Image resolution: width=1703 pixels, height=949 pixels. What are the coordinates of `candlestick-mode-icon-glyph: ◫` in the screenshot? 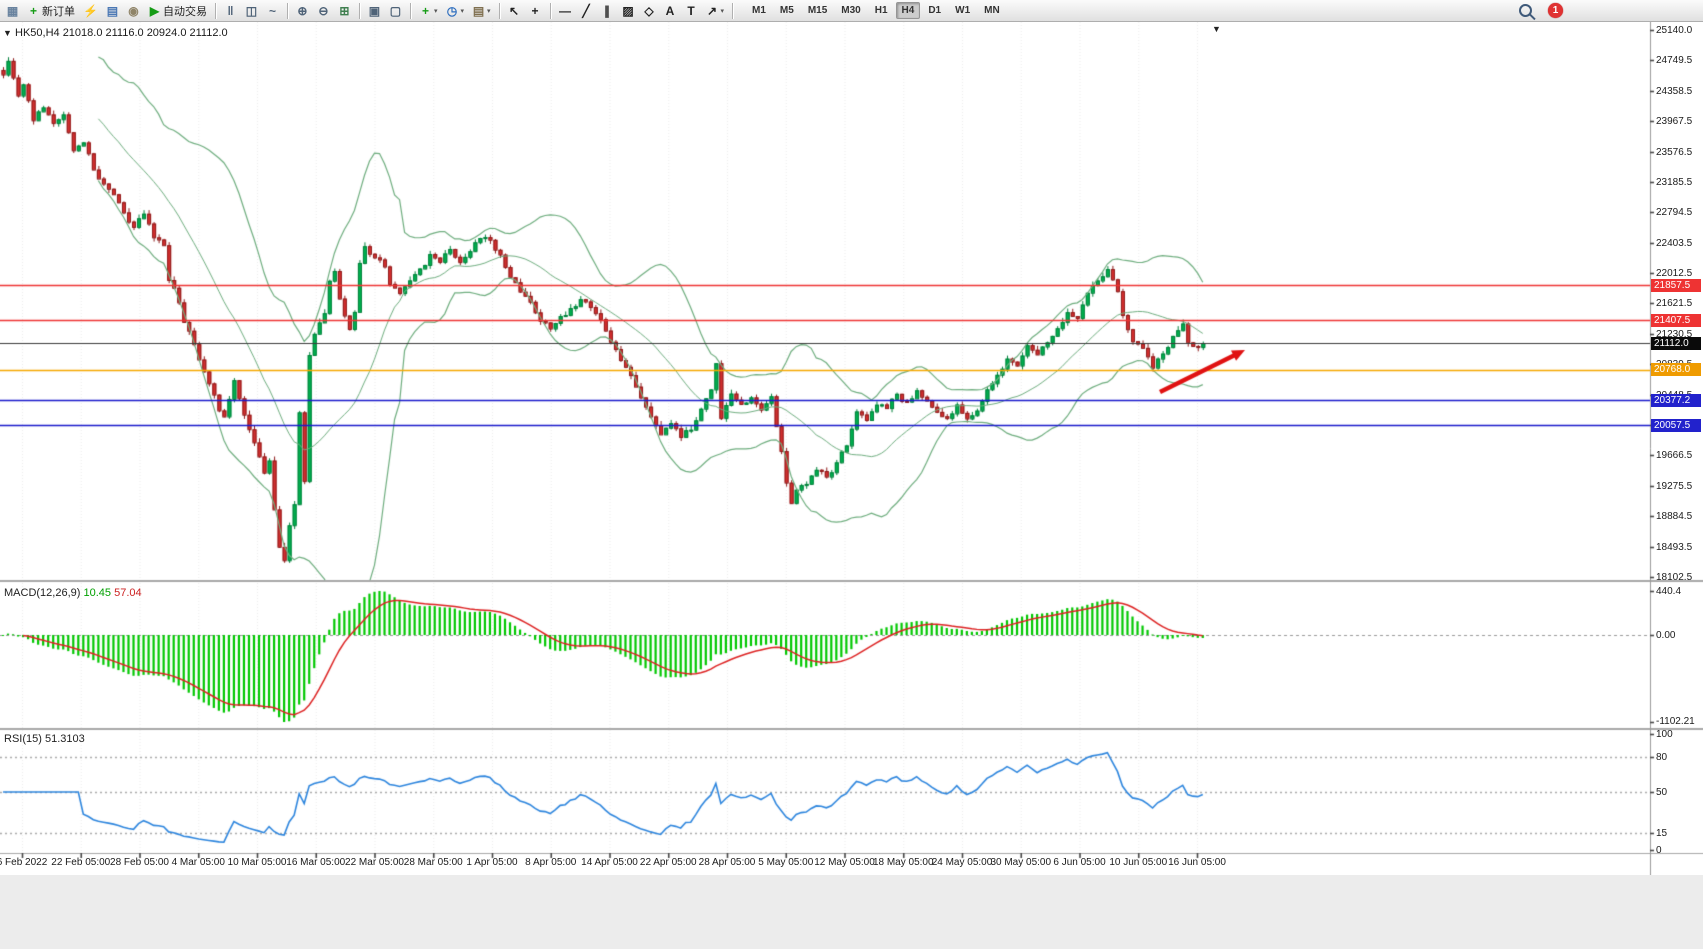 It's located at (251, 10).